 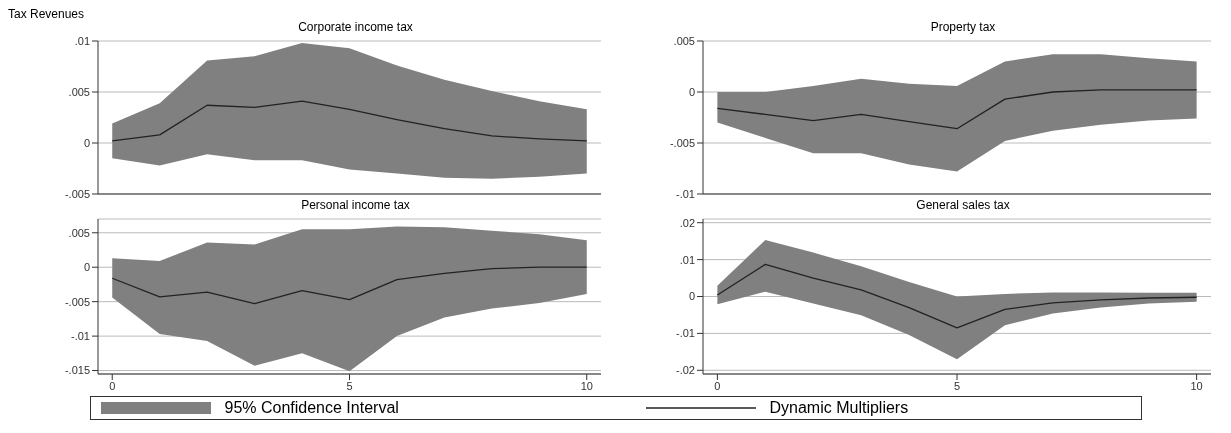 What do you see at coordinates (46, 14) in the screenshot?
I see `text: Tax Revenues` at bounding box center [46, 14].